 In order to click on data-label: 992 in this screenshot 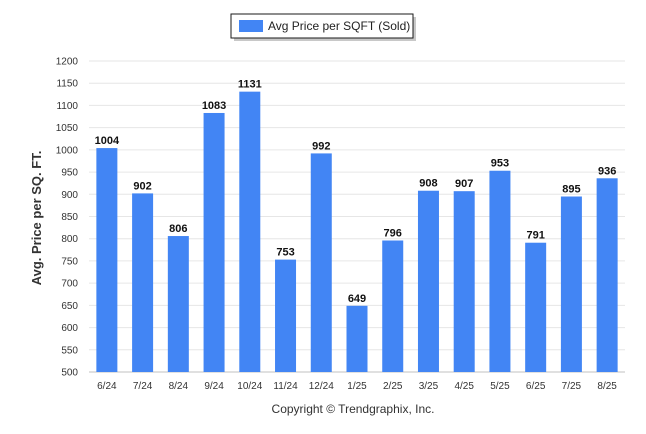, I will do `click(321, 146)`.